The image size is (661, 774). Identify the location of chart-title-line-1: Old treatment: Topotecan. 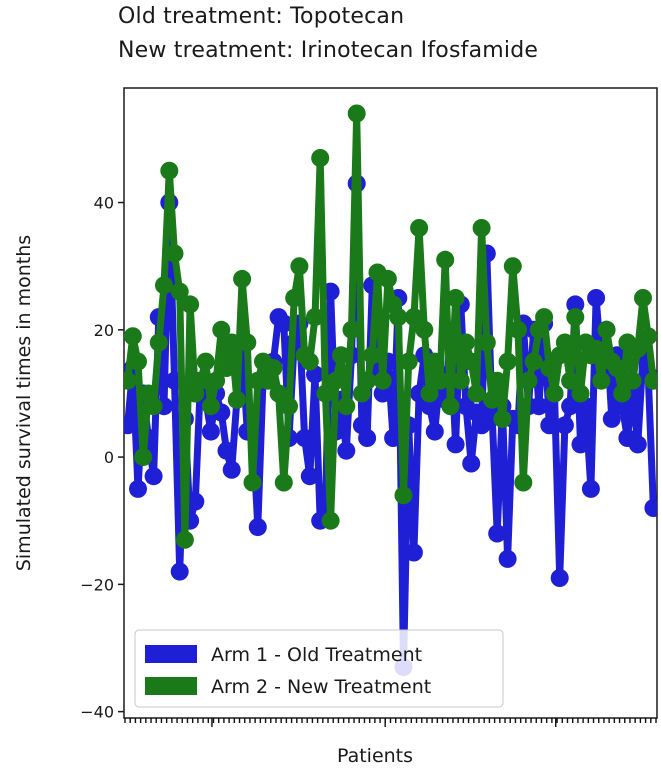
(261, 16).